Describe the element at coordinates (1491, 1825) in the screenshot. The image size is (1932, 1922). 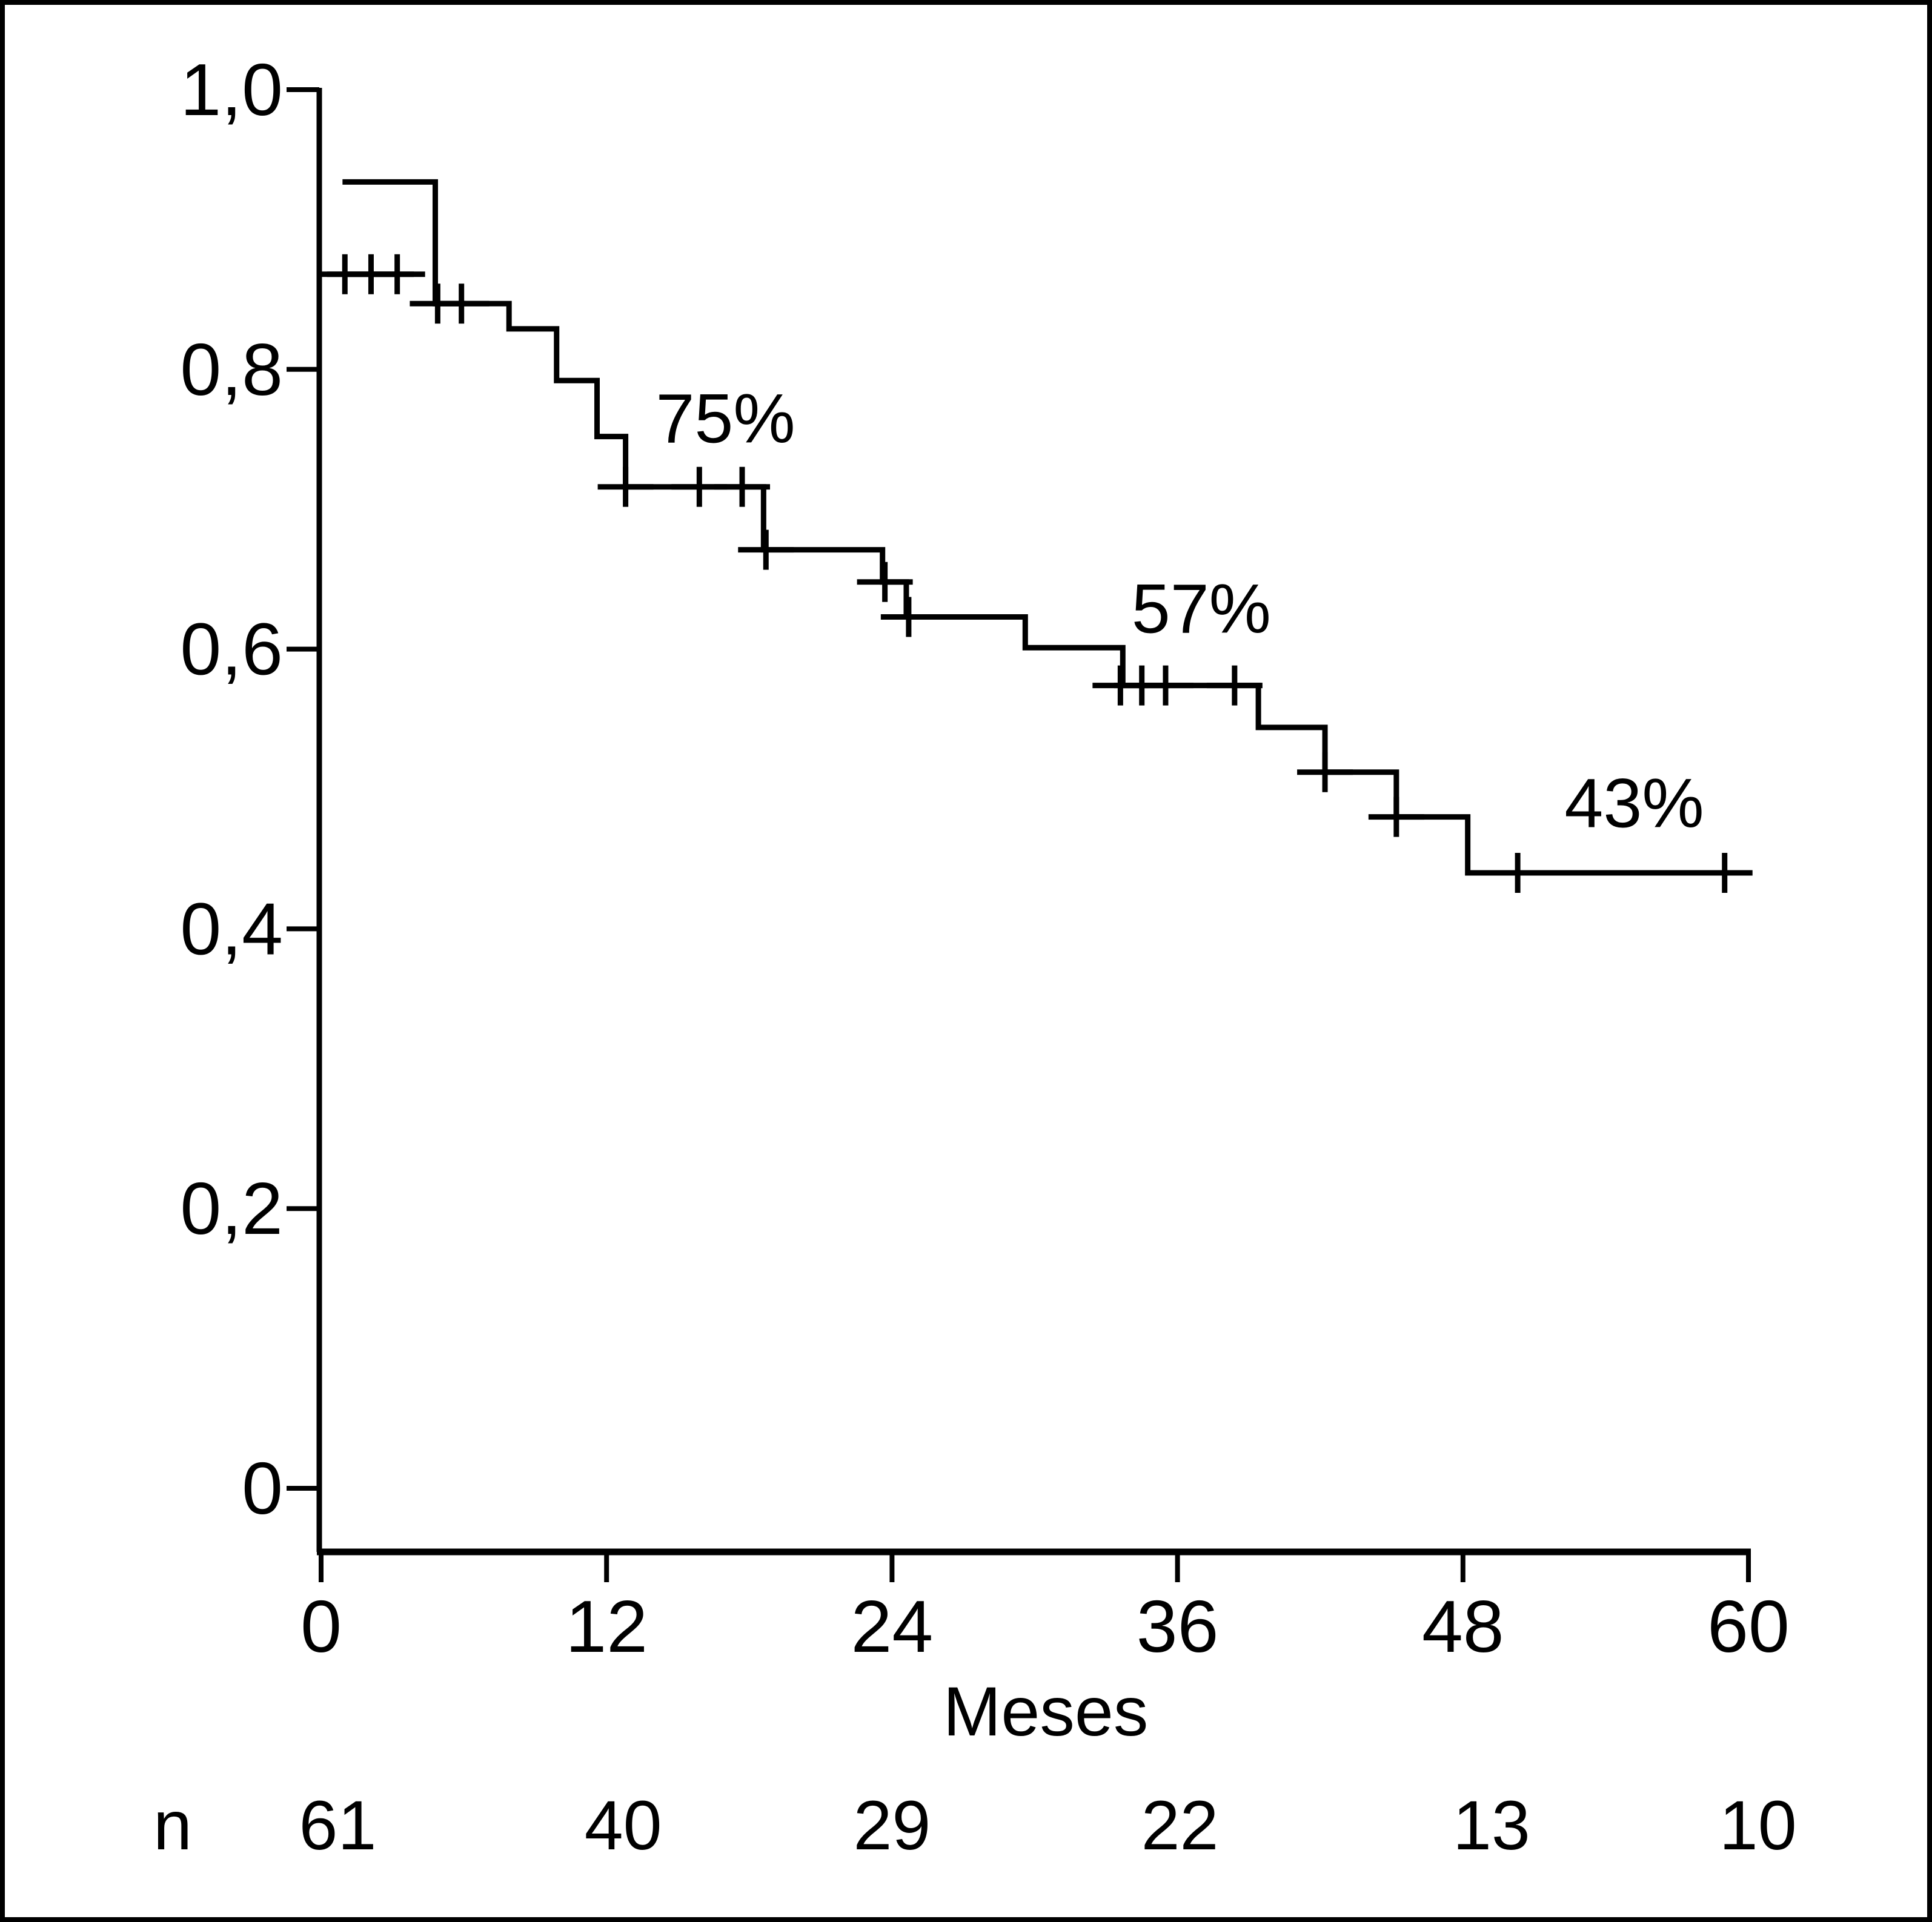
I see `at-risk-value: 13` at that location.